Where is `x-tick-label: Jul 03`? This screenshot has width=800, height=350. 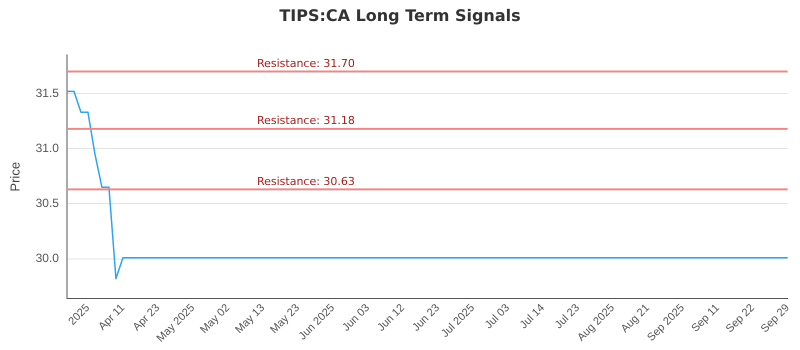 x-tick-label: Jul 03 is located at coordinates (497, 317).